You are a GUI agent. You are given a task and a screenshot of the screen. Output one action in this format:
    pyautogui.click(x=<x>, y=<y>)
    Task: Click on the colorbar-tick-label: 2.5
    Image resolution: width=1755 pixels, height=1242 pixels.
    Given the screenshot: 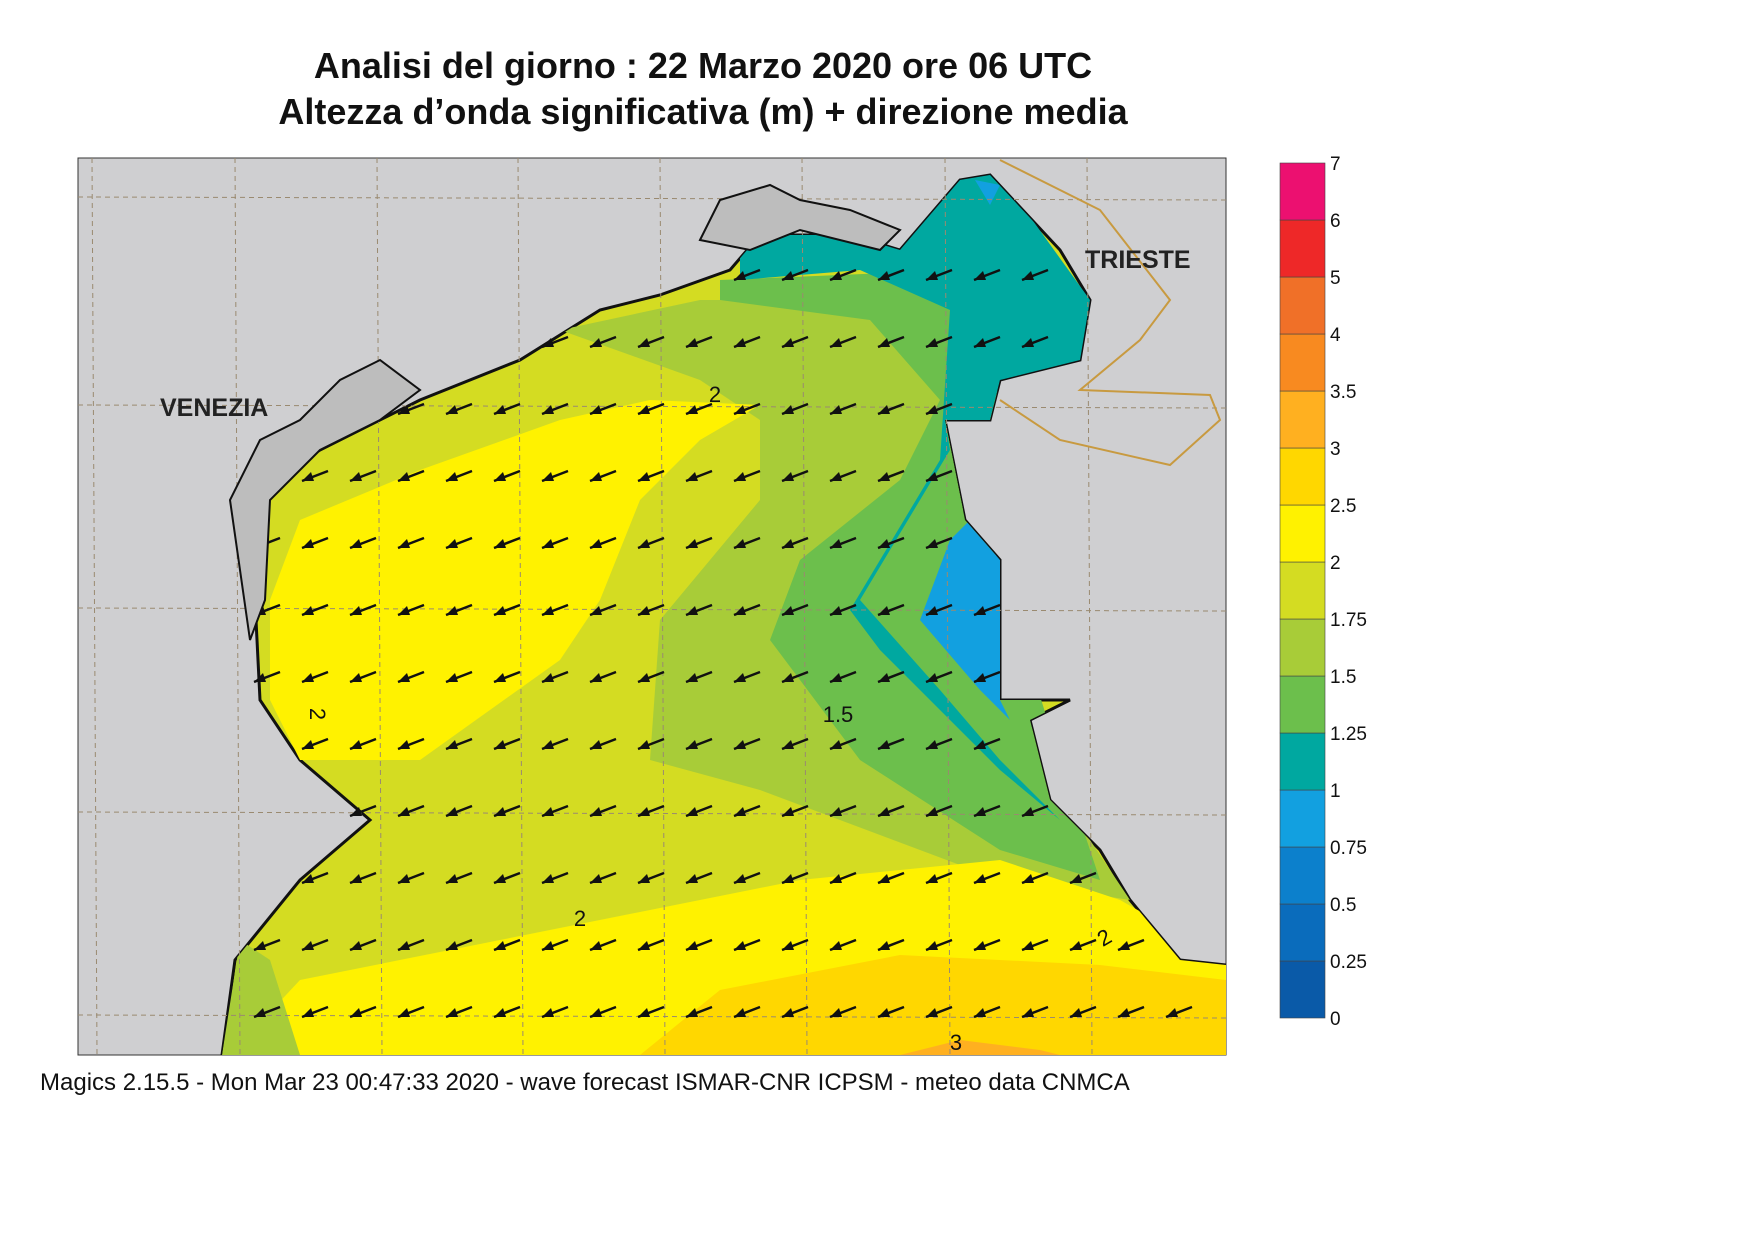 What is the action you would take?
    pyautogui.click(x=1343, y=506)
    